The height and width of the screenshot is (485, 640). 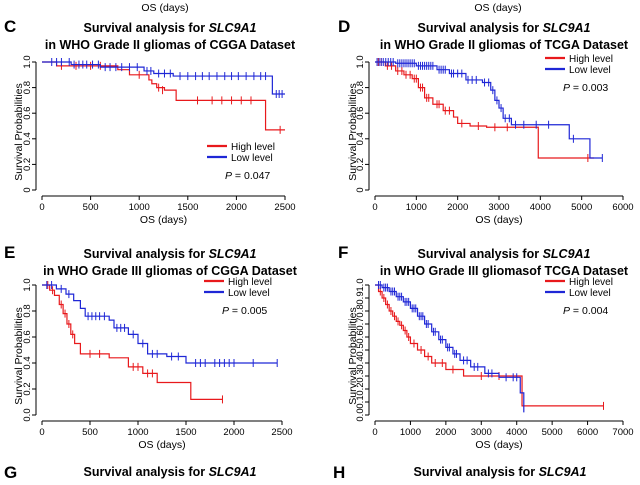 What do you see at coordinates (27, 414) in the screenshot?
I see `y-tick-label: 0.0` at bounding box center [27, 414].